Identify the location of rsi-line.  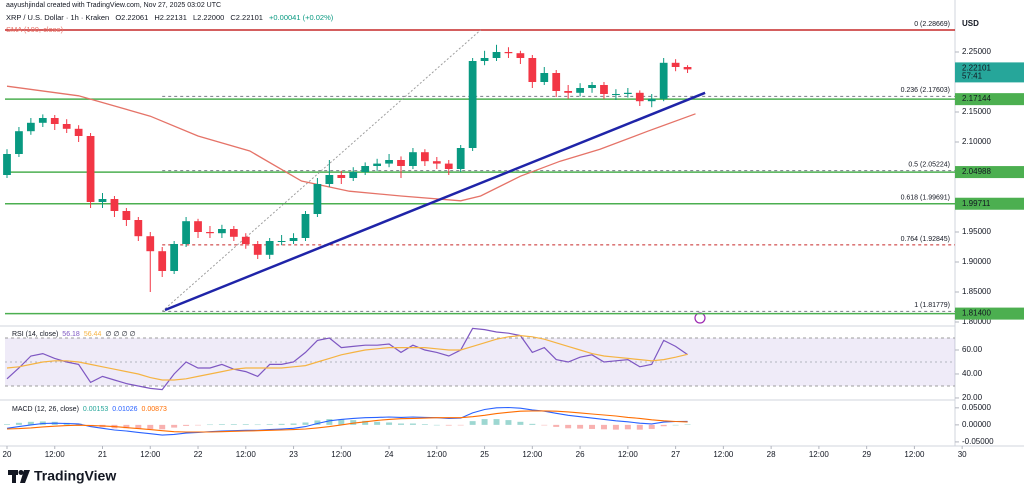
(347, 359).